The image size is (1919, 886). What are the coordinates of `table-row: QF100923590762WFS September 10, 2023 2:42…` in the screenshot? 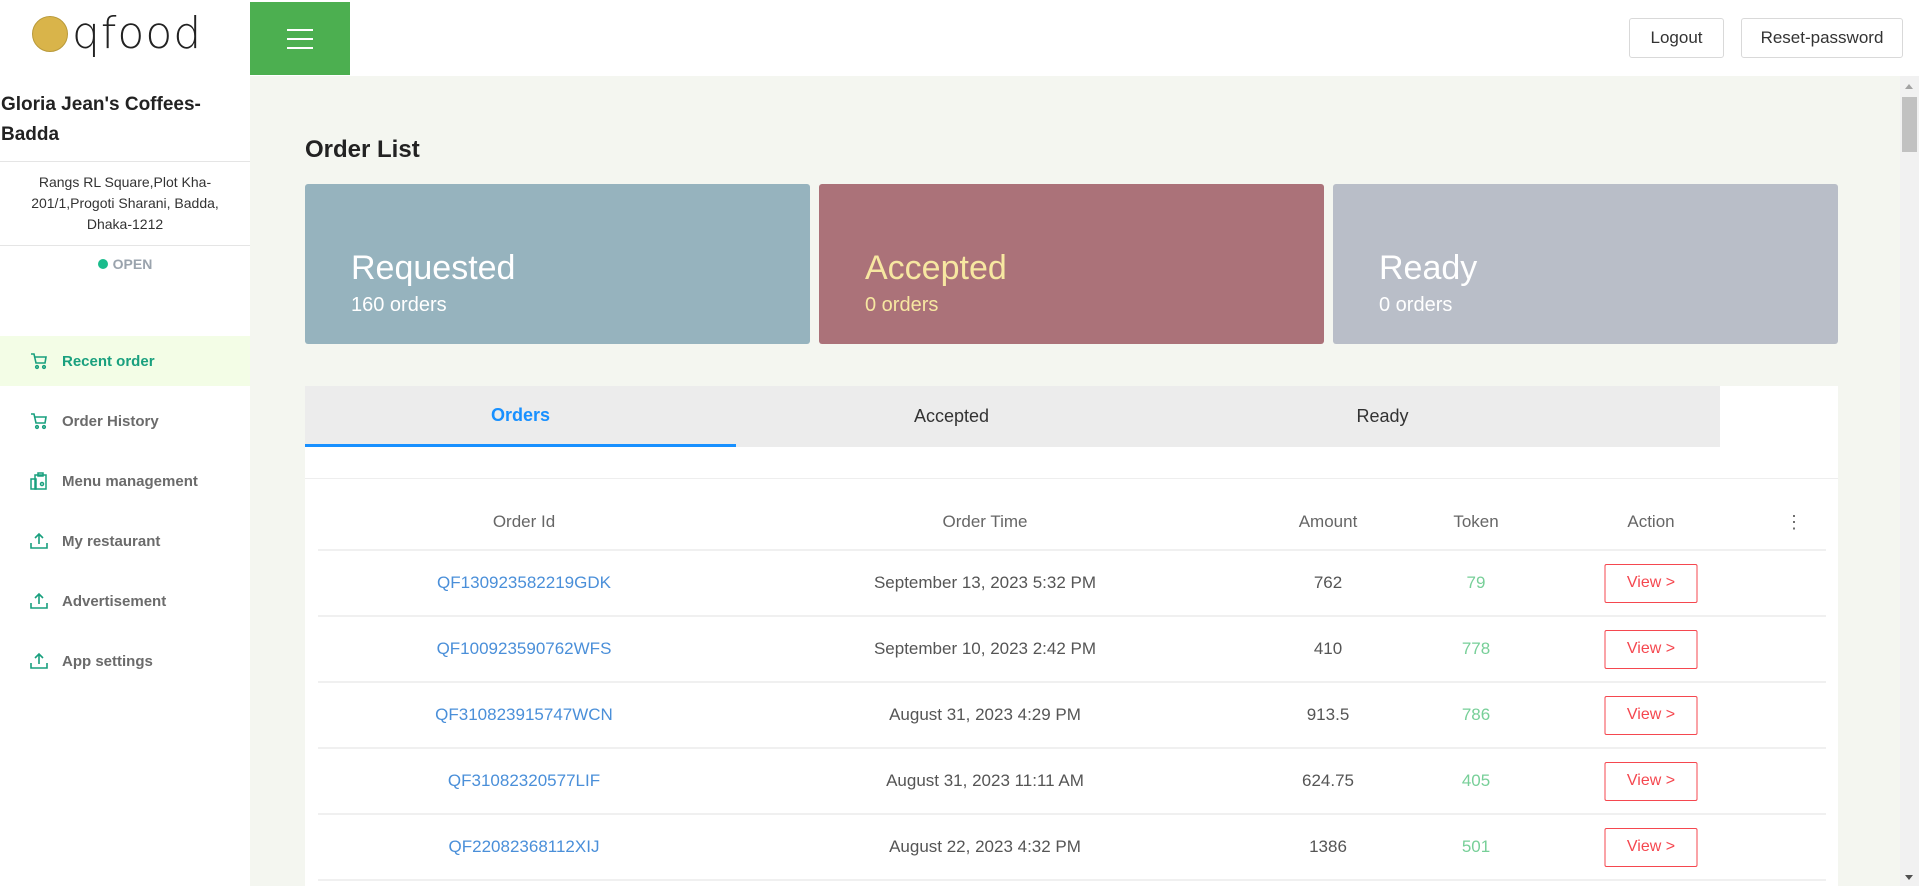 It's located at (1072, 650).